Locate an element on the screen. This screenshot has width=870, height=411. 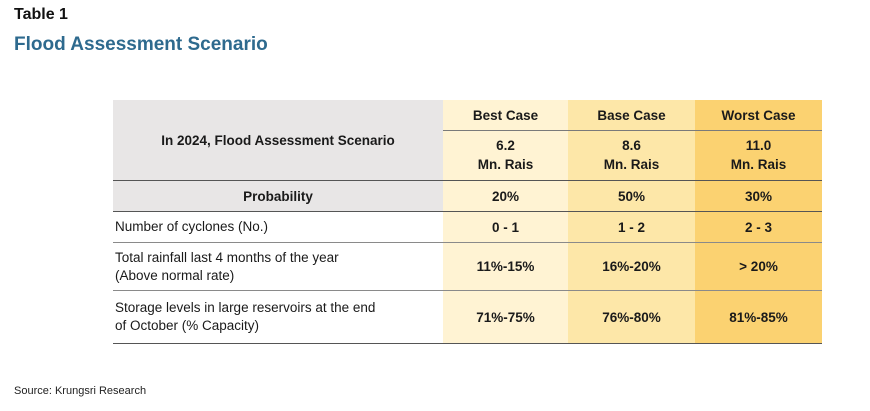
best-case-area-unit: Mn. Rais is located at coordinates (505, 164).